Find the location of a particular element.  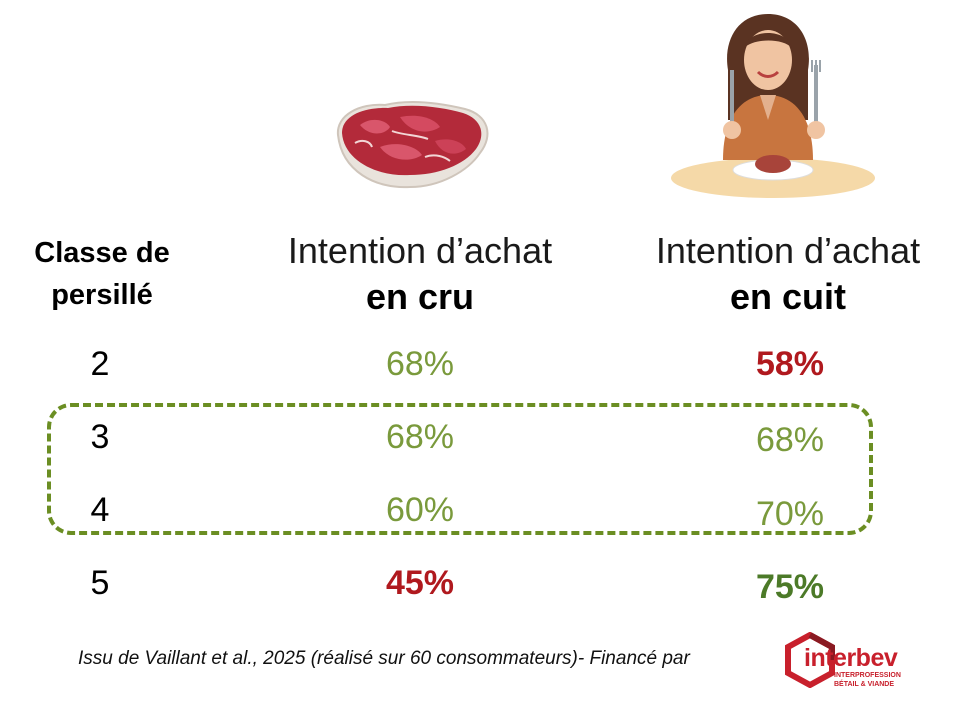

class-label-line2: persillé is located at coordinates (102, 295).